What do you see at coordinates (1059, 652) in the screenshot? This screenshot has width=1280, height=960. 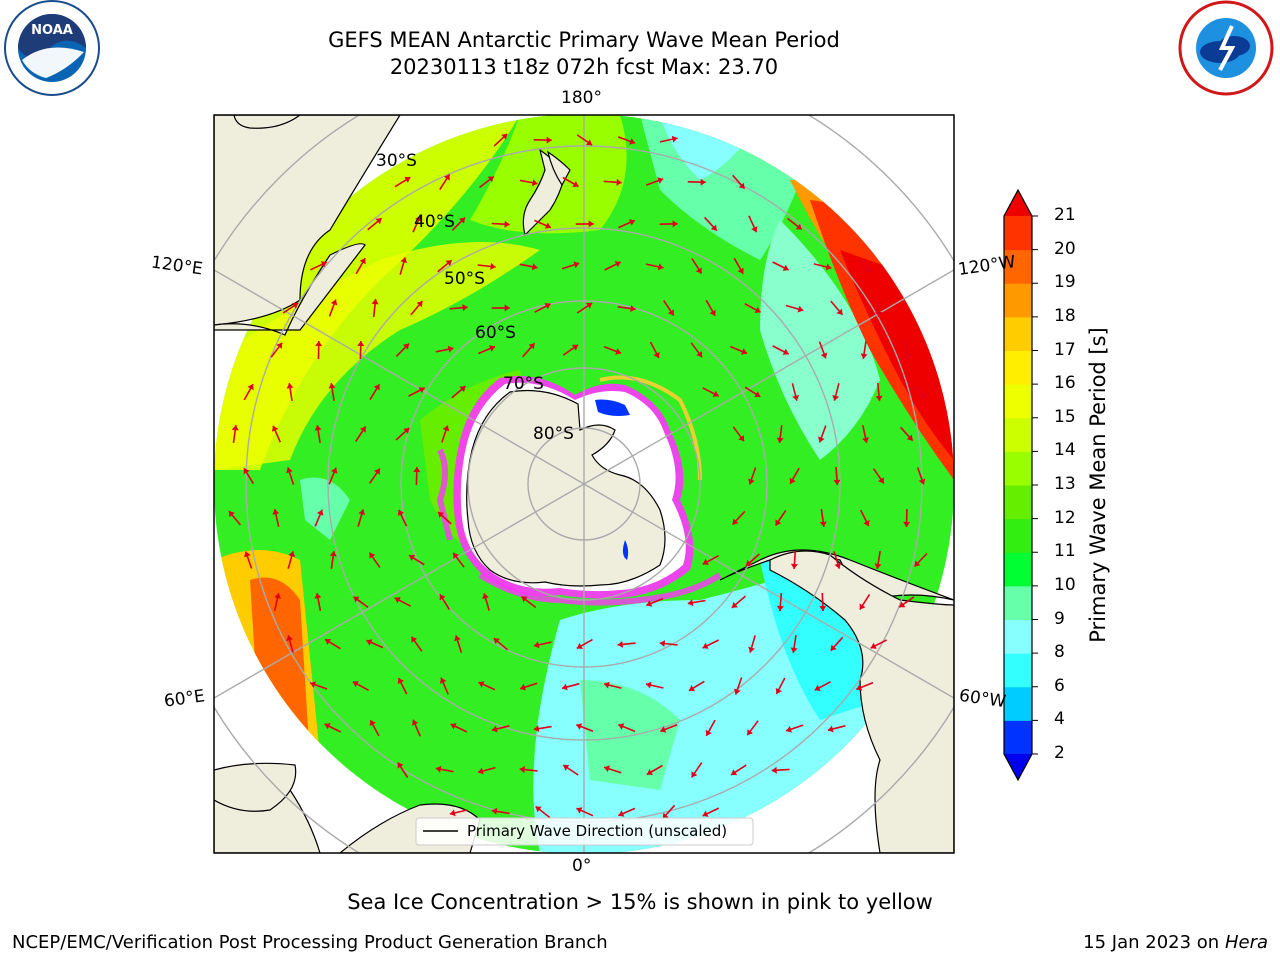 I see `colorbar-tick-label: 8` at bounding box center [1059, 652].